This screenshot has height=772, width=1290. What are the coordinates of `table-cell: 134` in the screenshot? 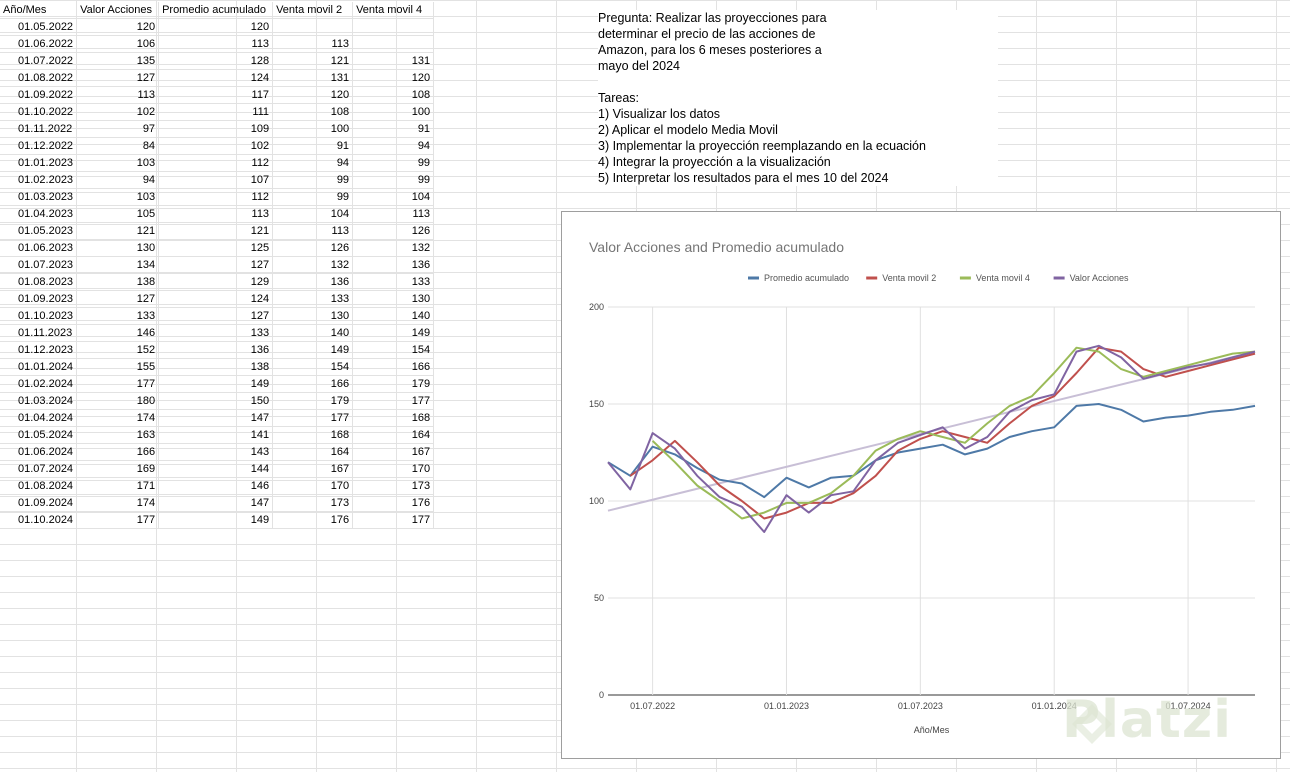 It's located at (118, 265).